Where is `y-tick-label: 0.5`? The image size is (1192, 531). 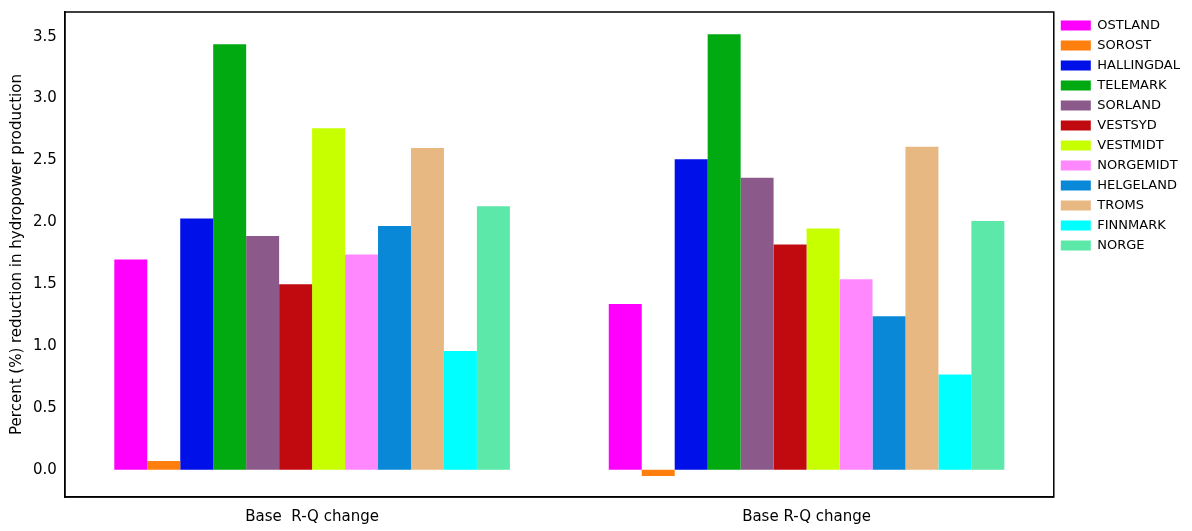 y-tick-label: 0.5 is located at coordinates (45, 406).